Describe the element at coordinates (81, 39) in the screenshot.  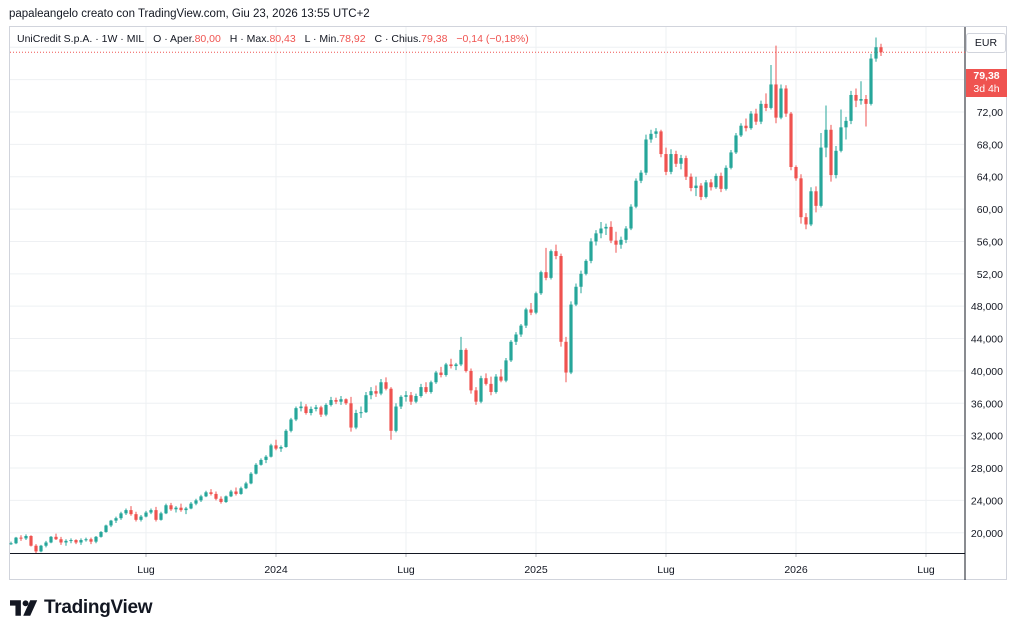
I see `legend-symbol: UniCredit S.p.A. · 1W · MIL` at that location.